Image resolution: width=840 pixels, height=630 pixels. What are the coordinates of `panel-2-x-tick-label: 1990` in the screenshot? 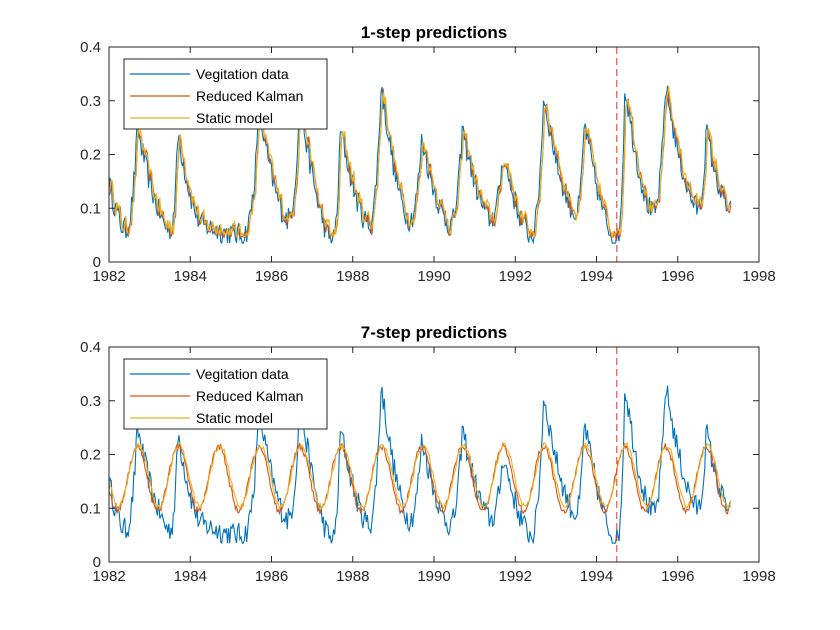 It's located at (433, 576).